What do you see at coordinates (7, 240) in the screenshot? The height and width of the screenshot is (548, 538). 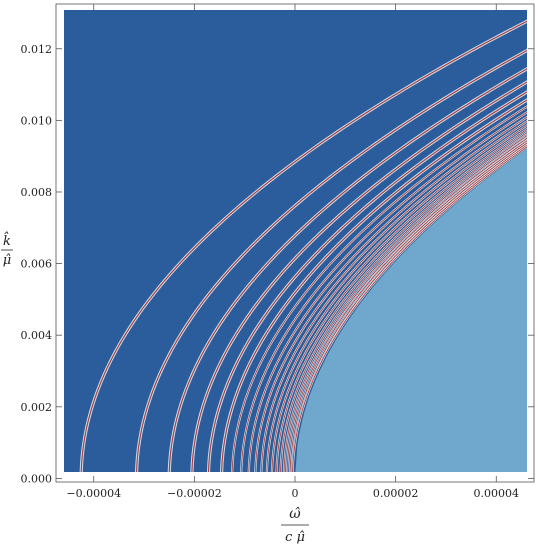 I see `y-axis-label-numerator: k̂` at bounding box center [7, 240].